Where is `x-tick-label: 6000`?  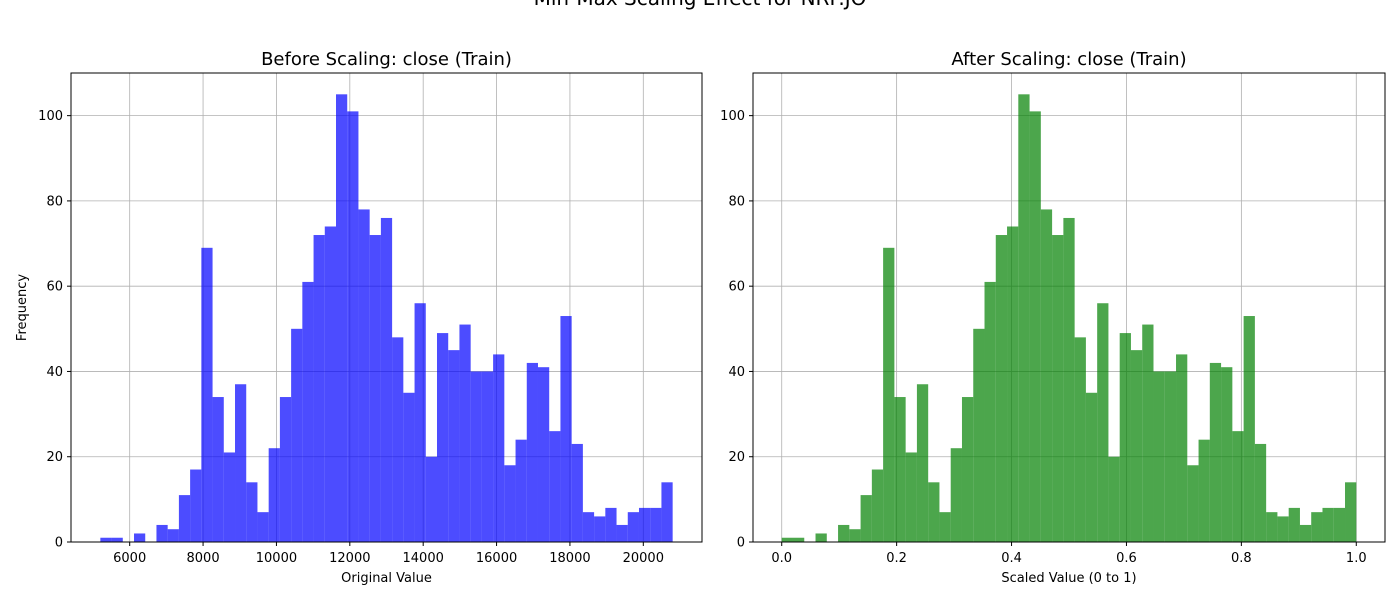 x-tick-label: 6000 is located at coordinates (129, 558).